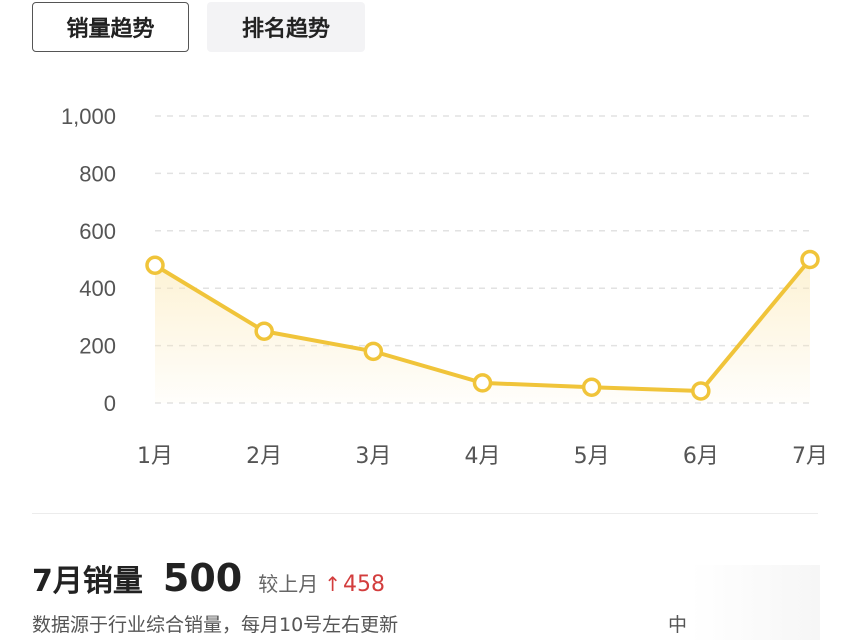  I want to click on y-tick-label: 0, so click(110, 403).